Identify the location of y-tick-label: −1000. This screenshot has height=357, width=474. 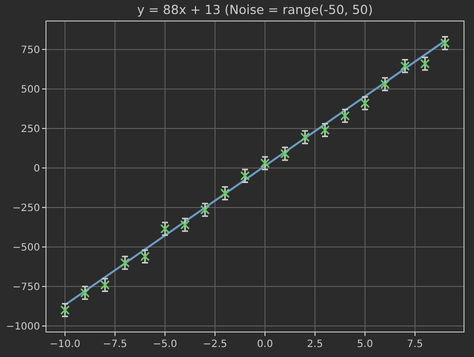
(23, 326).